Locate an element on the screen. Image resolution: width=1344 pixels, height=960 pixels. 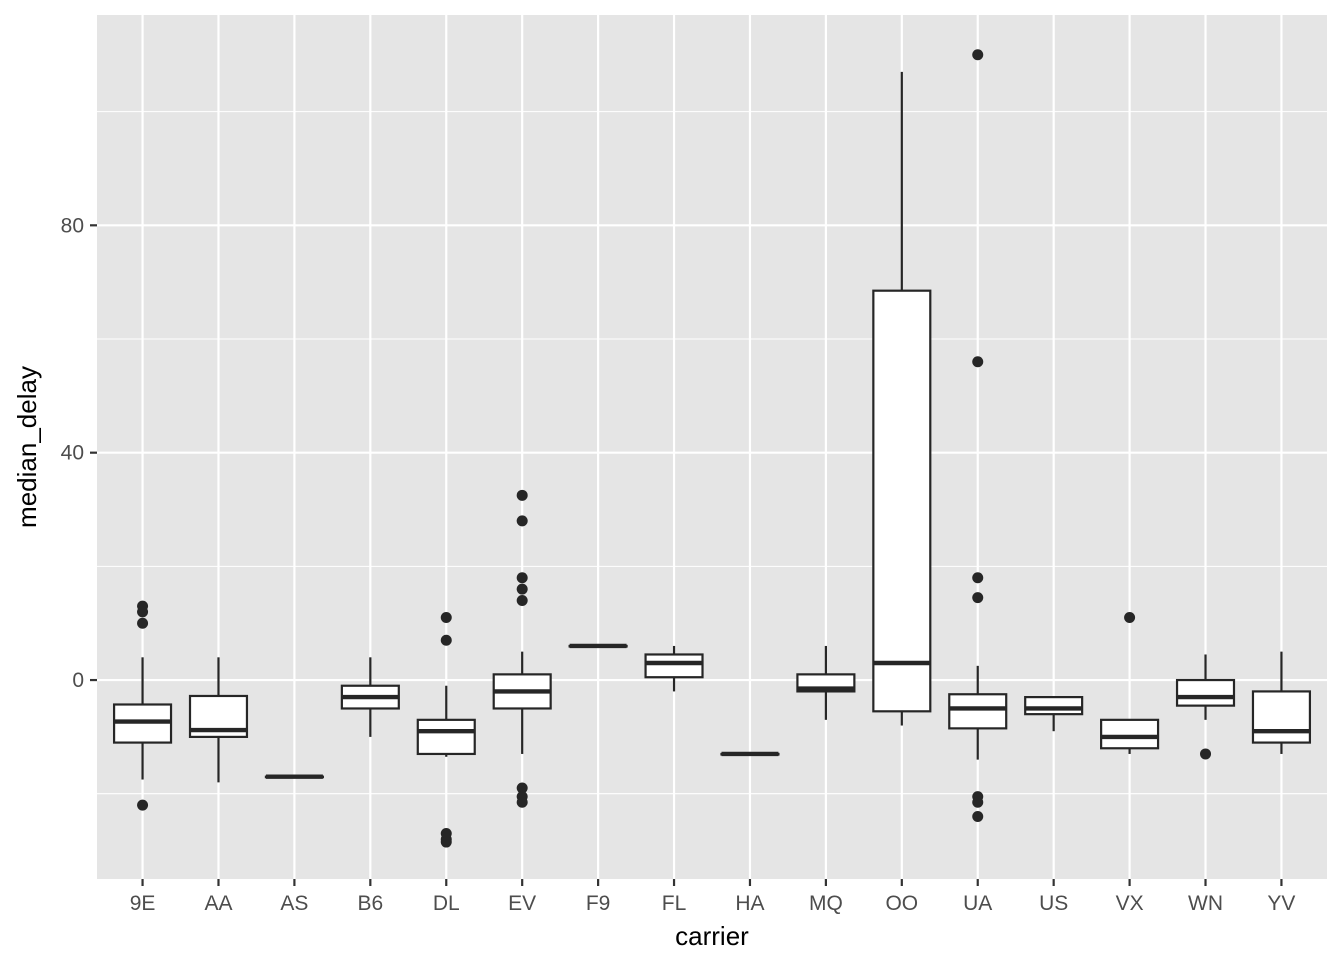
box-us is located at coordinates (1054, 714).